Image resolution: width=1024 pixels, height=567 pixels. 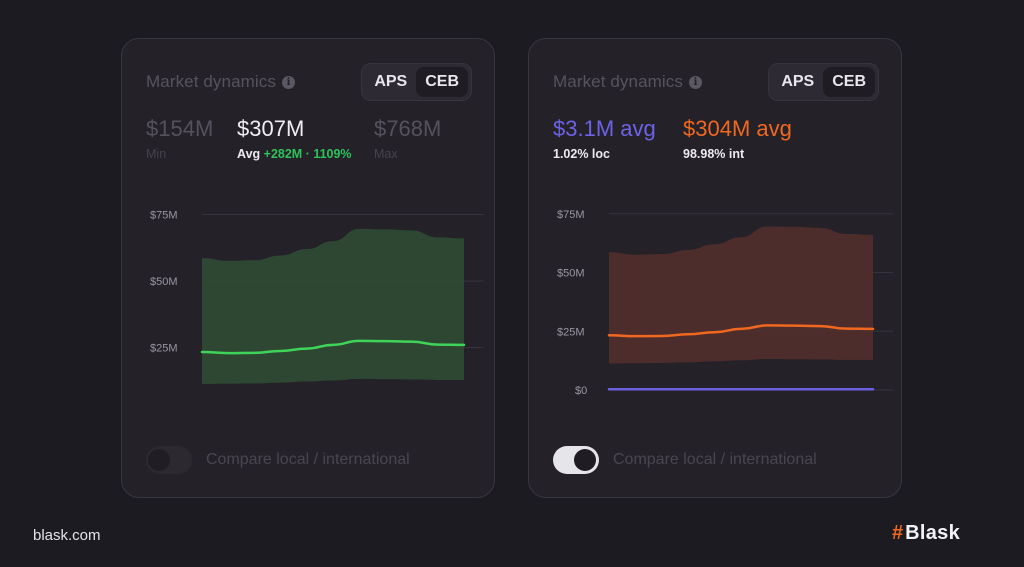 What do you see at coordinates (581, 391) in the screenshot?
I see `y-tick-label: $0` at bounding box center [581, 391].